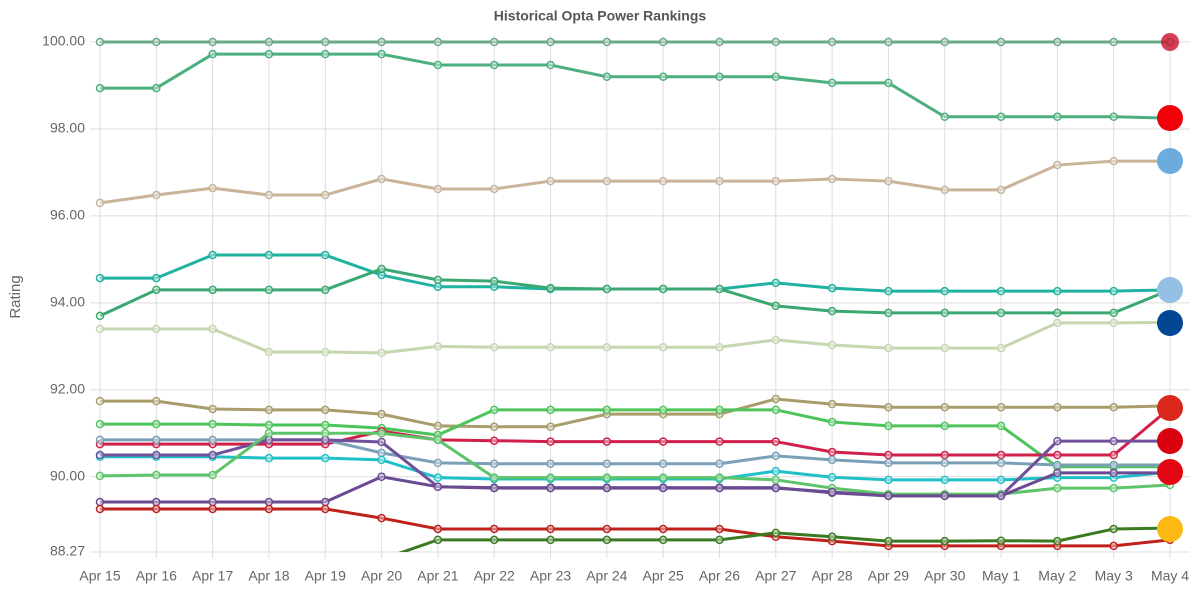  I want to click on y-tick-label: 88.27, so click(67, 551).